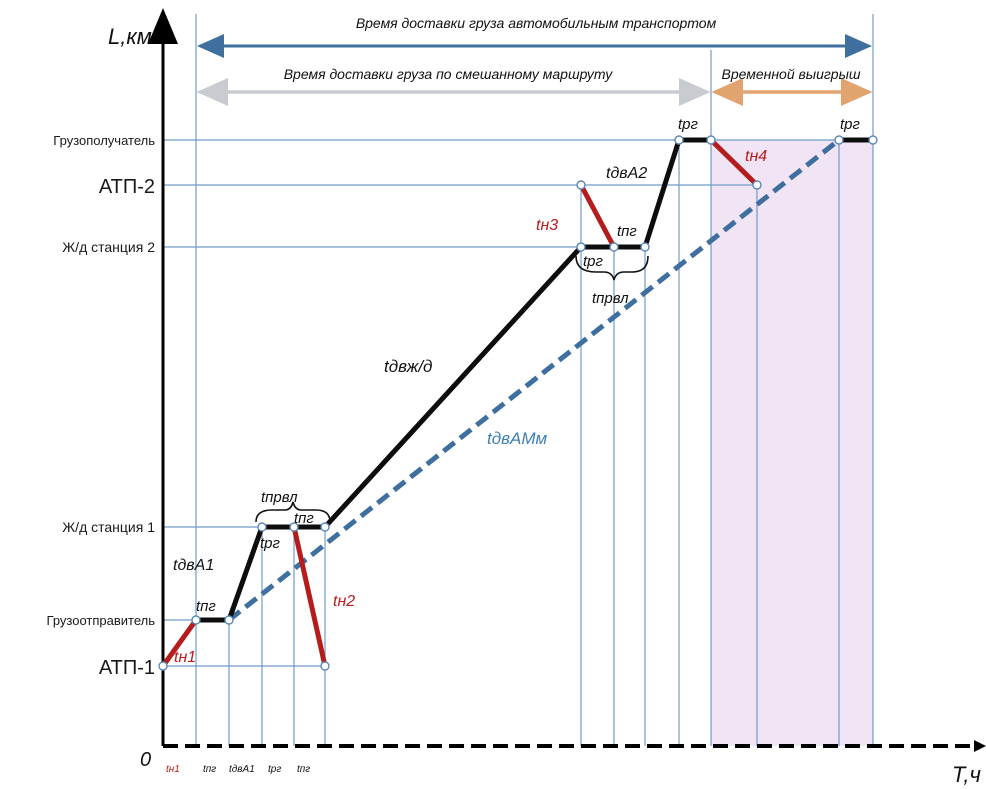 The width and height of the screenshot is (986, 789). What do you see at coordinates (145, 760) in the screenshot?
I see `origin-label: 0` at bounding box center [145, 760].